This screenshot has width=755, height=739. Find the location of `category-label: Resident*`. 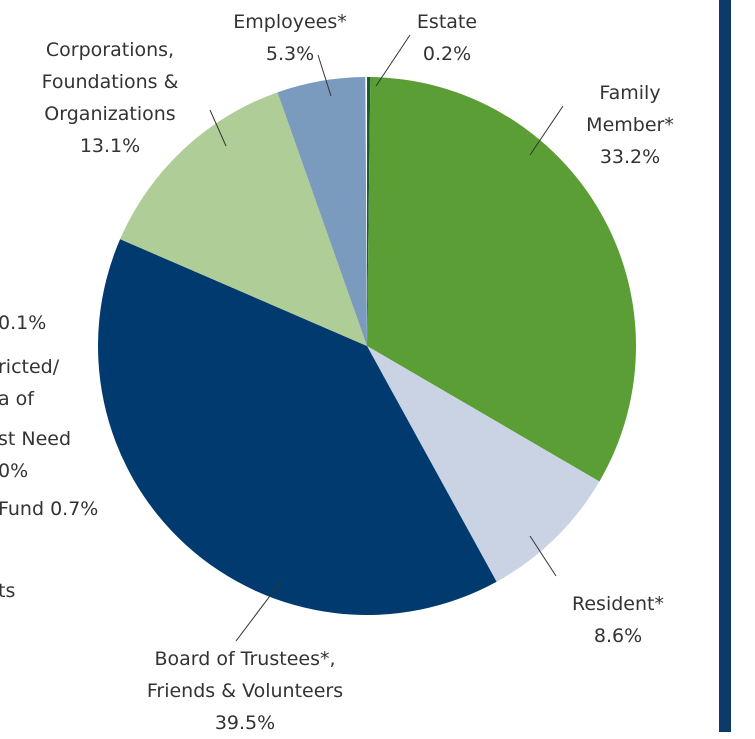

category-label: Resident* is located at coordinates (618, 604).